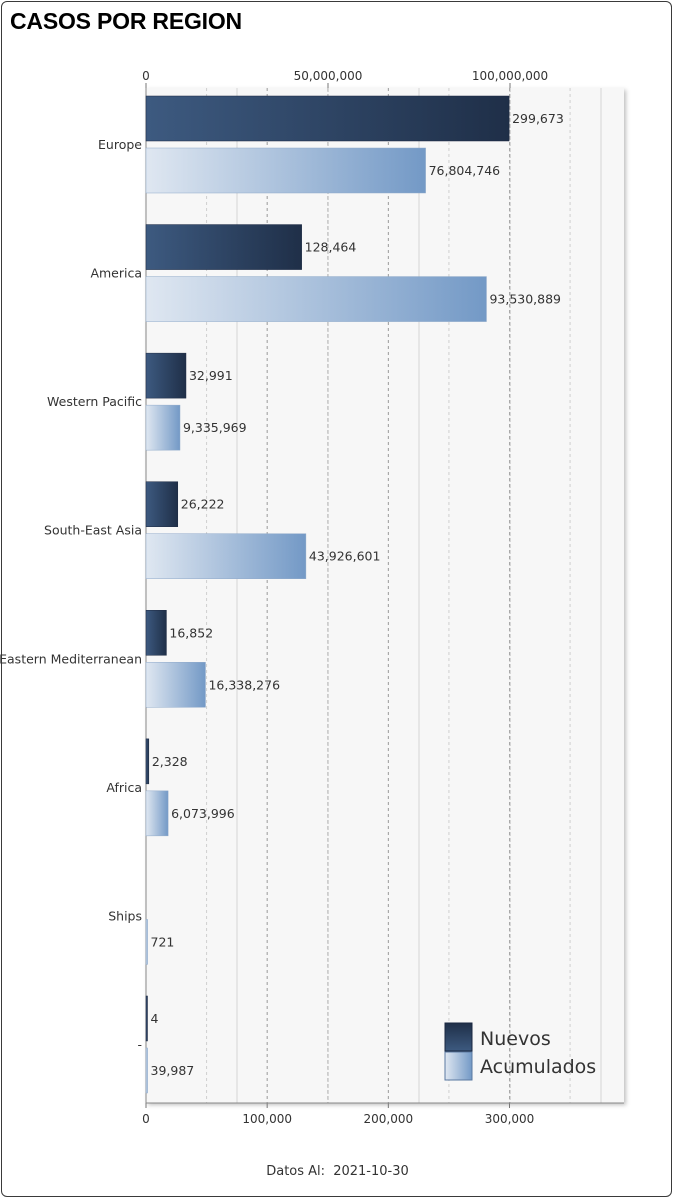  What do you see at coordinates (163, 941) in the screenshot?
I see `data-label-acumulados: 721` at bounding box center [163, 941].